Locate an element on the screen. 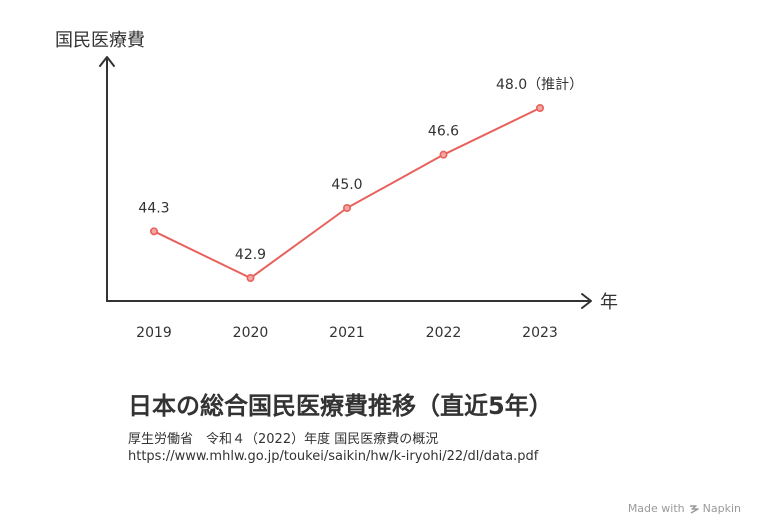 The width and height of the screenshot is (761, 527). x-tick-labels: 2019 2020 2021 2022 2023 is located at coordinates (347, 333).